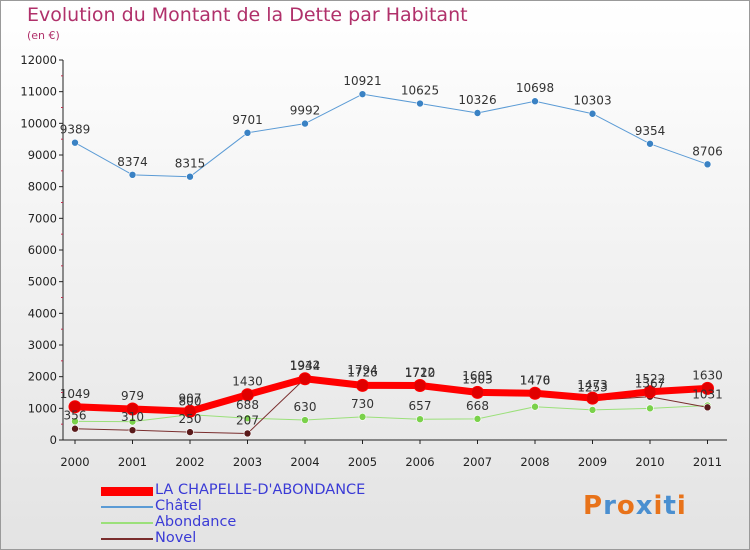  Describe the element at coordinates (362, 372) in the screenshot. I see `data-label: 1726` at that location.